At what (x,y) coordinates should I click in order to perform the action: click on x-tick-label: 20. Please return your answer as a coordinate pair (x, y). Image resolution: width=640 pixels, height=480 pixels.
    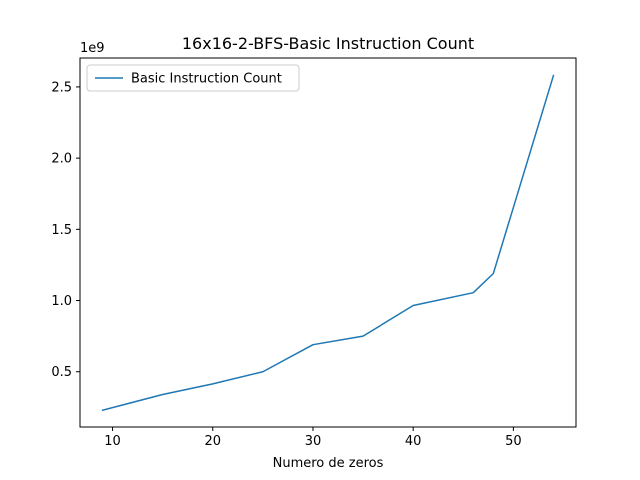
    Looking at the image, I should click on (212, 441).